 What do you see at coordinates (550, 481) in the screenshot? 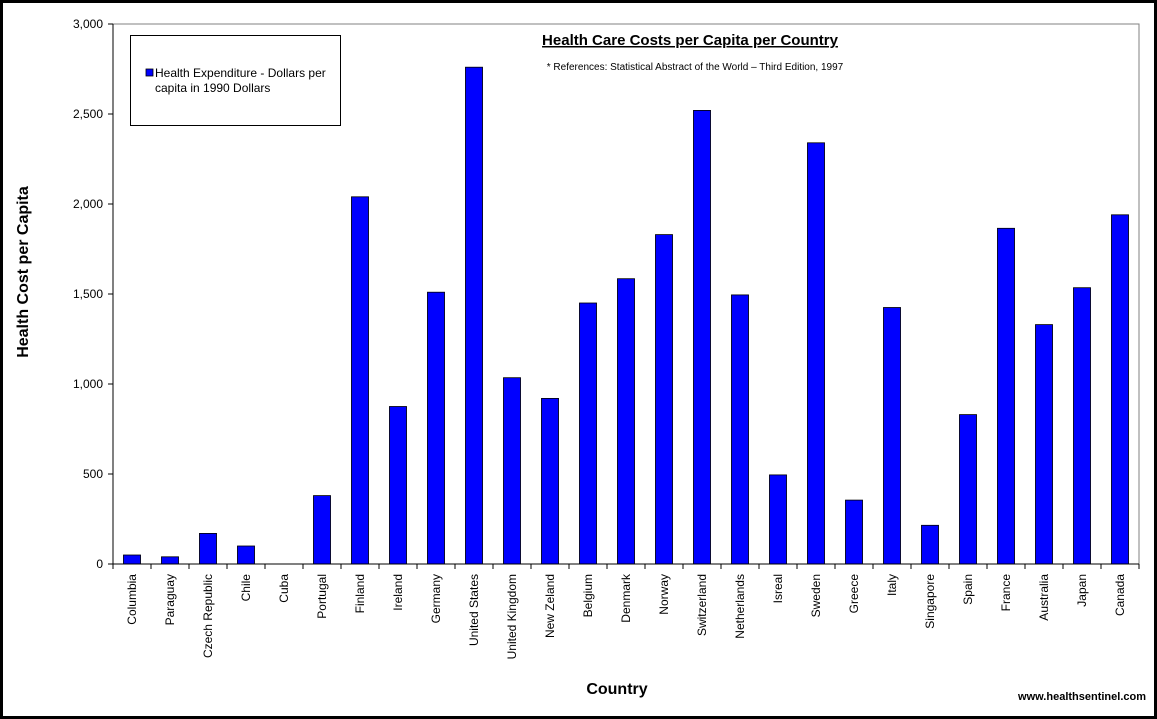
I see `bar-new-zeland` at bounding box center [550, 481].